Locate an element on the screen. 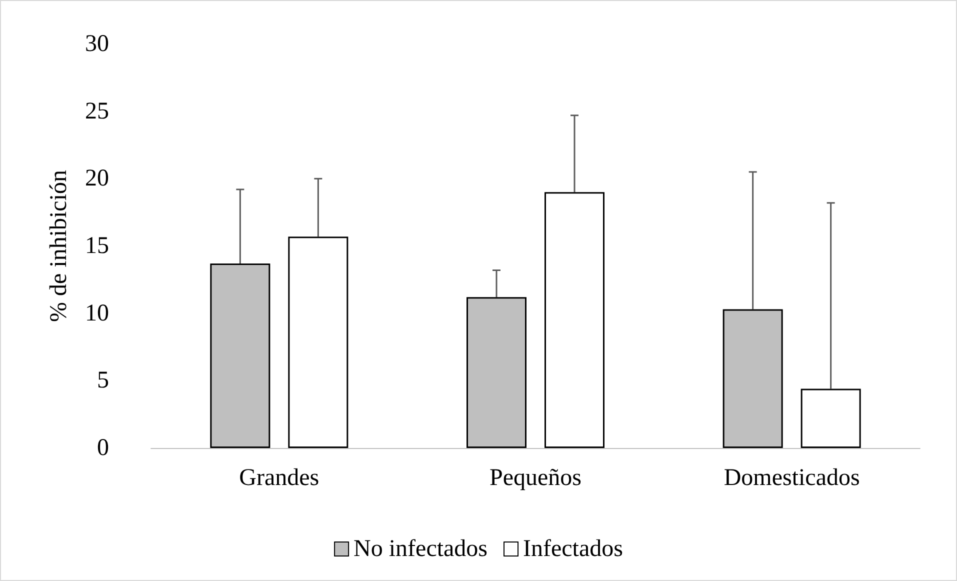 This screenshot has height=581, width=957. y-tick-label: 30 is located at coordinates (97, 44).